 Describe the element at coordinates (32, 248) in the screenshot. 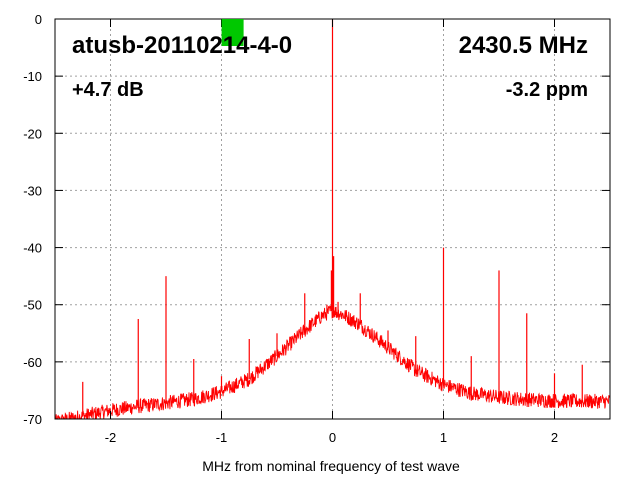

I see `y-tick-label: -40` at that location.